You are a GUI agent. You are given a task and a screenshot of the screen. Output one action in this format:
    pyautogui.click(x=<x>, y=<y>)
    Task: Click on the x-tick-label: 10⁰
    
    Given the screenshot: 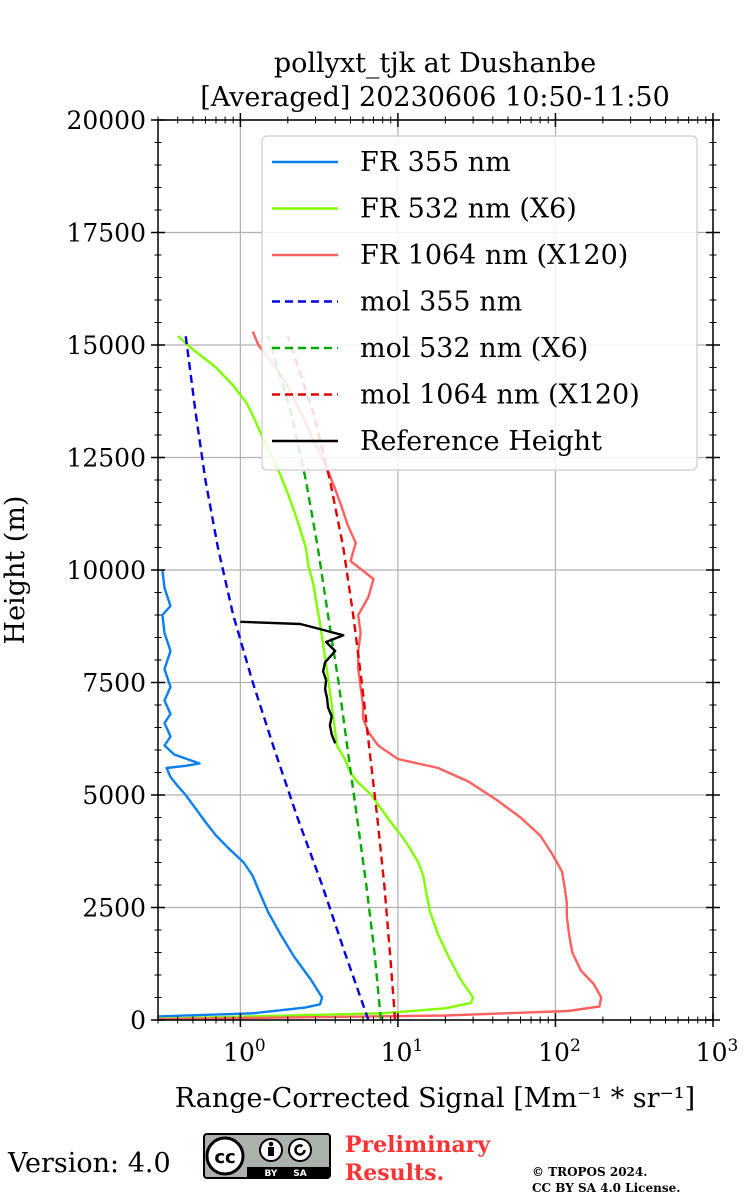 What is the action you would take?
    pyautogui.click(x=244, y=1051)
    